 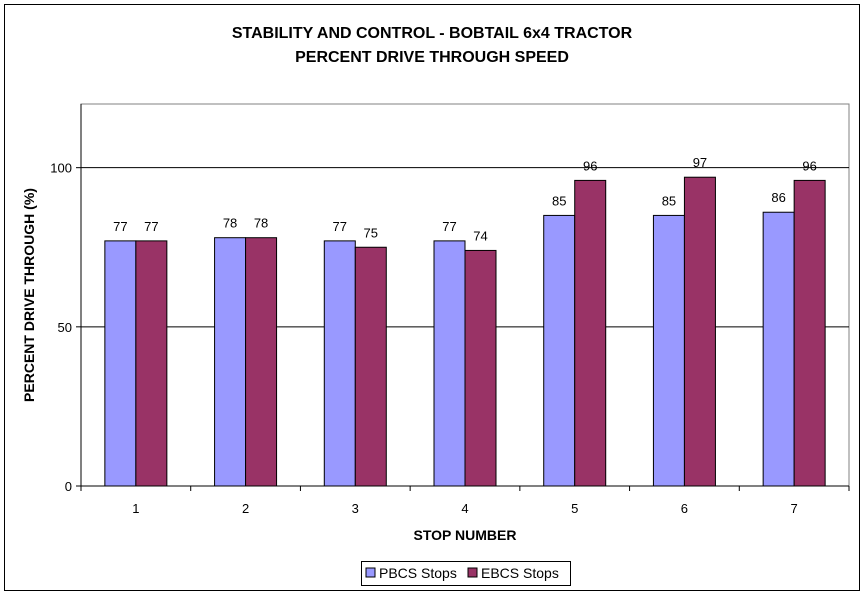 What do you see at coordinates (371, 232) in the screenshot?
I see `data-label-ebcs-stops-3: 75` at bounding box center [371, 232].